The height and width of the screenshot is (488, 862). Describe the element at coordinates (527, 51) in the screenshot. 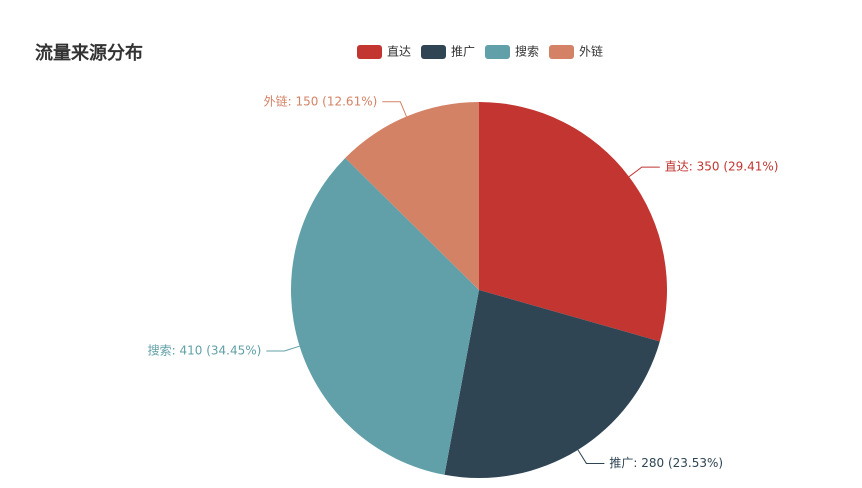

I see `legend-label: 搜索` at that location.